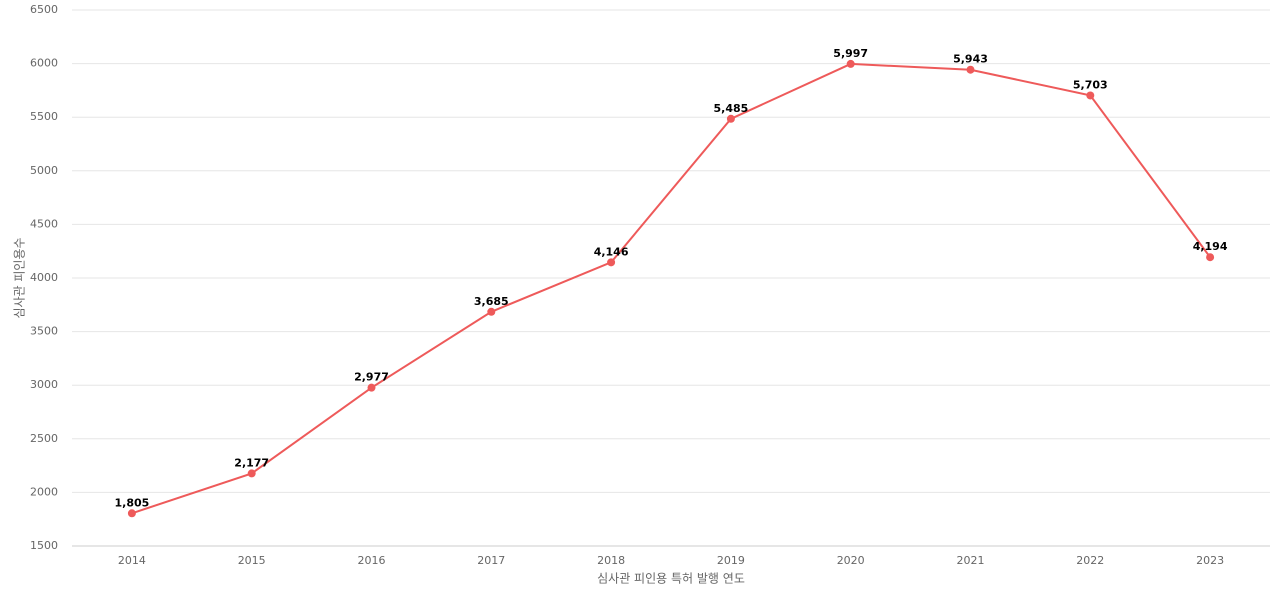 The width and height of the screenshot is (1280, 600). Describe the element at coordinates (44, 63) in the screenshot. I see `y-tick-label: 6000` at that location.